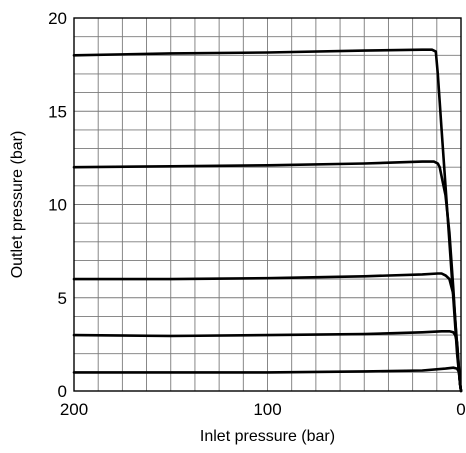 The width and height of the screenshot is (466, 453). What do you see at coordinates (460, 409) in the screenshot?
I see `x-tick-label: 0` at bounding box center [460, 409].